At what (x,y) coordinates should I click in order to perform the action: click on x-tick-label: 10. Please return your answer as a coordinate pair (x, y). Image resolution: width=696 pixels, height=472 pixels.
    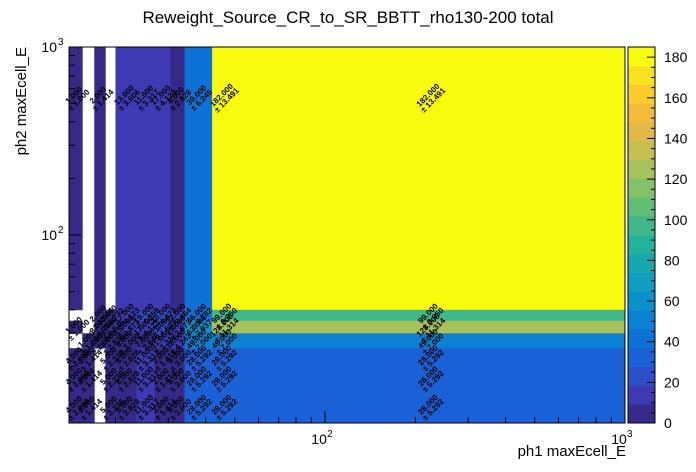
    Looking at the image, I should click on (319, 439).